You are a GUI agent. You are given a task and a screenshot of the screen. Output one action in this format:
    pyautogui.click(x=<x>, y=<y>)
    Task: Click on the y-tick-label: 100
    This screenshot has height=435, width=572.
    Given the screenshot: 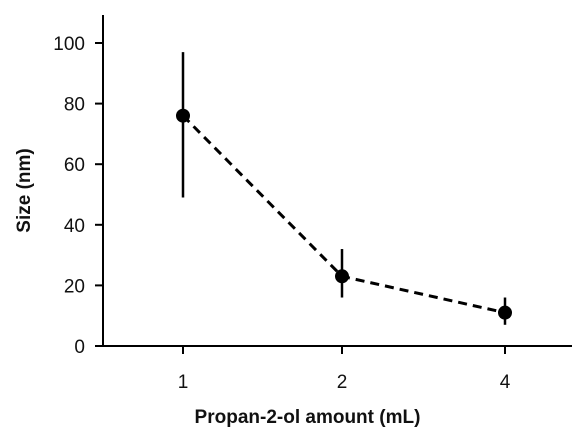 What is the action you would take?
    pyautogui.click(x=69, y=44)
    